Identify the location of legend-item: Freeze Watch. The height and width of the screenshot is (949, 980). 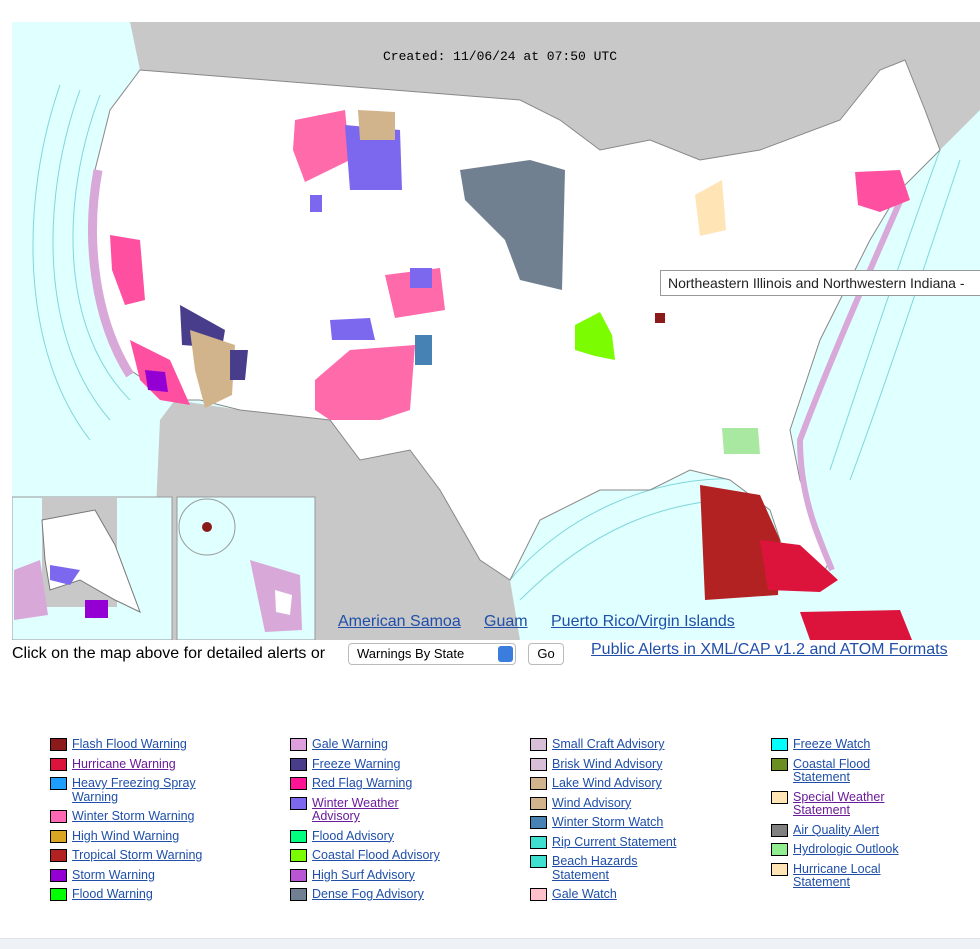
(838, 744).